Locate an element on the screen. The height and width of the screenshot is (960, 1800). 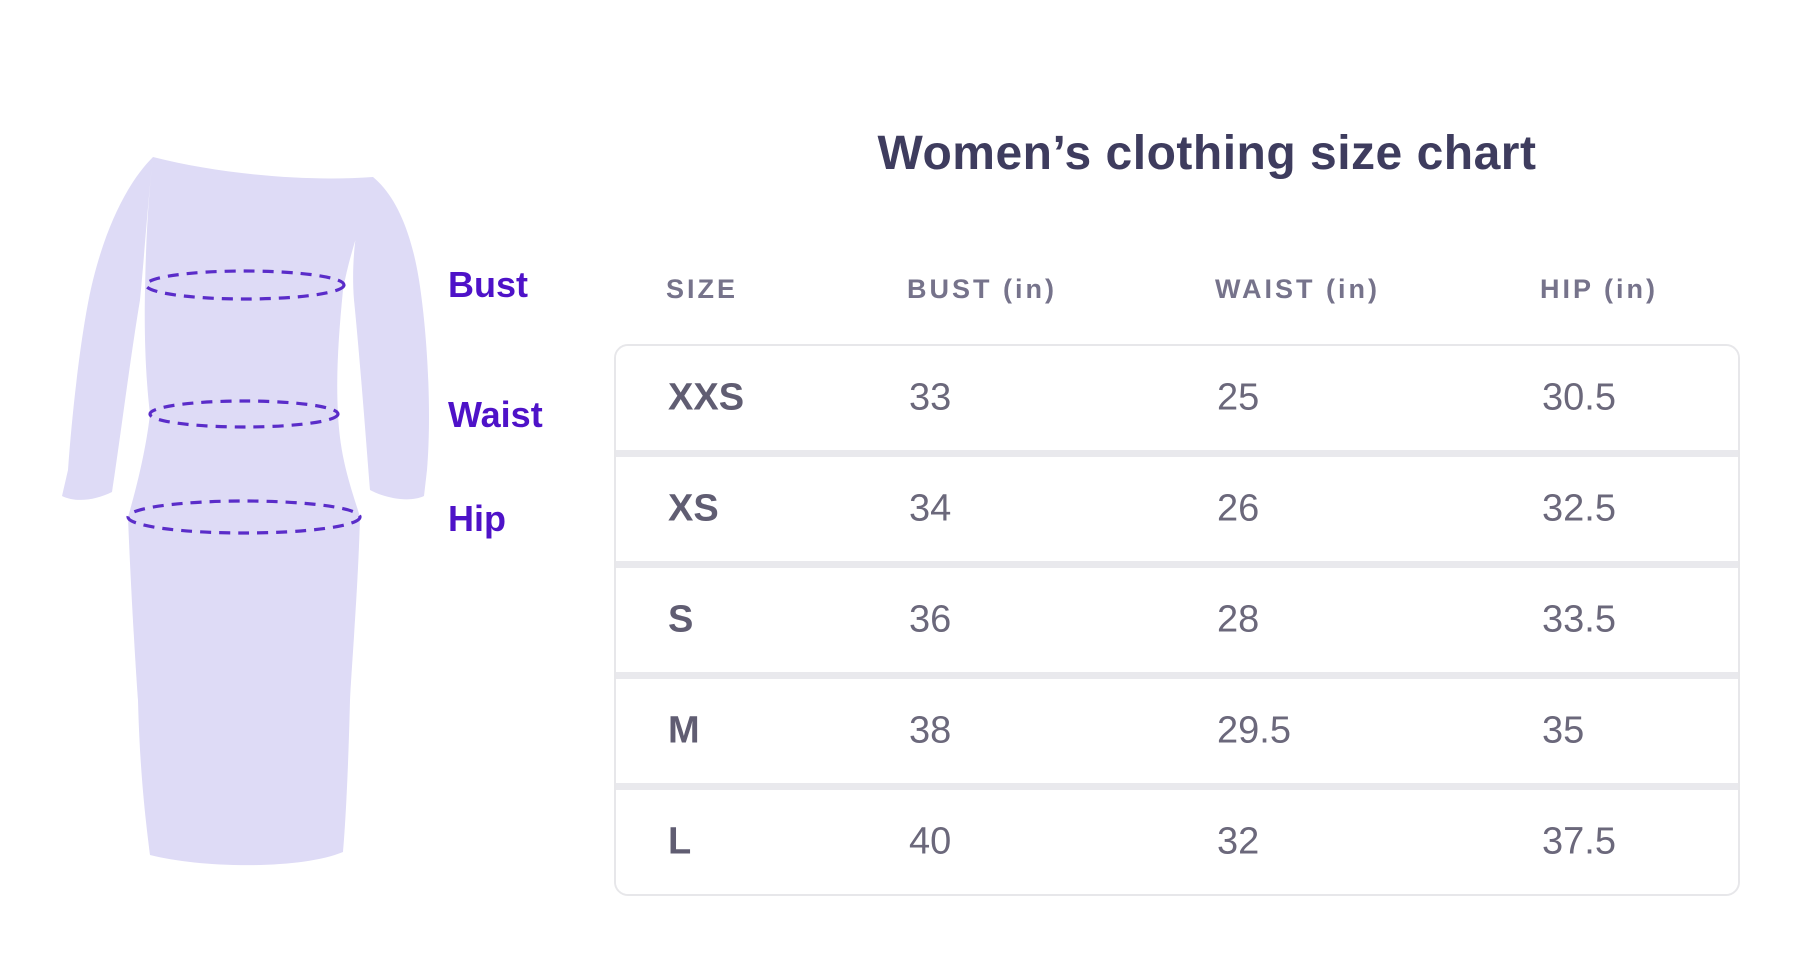
cell-size: XXS is located at coordinates (706, 397).